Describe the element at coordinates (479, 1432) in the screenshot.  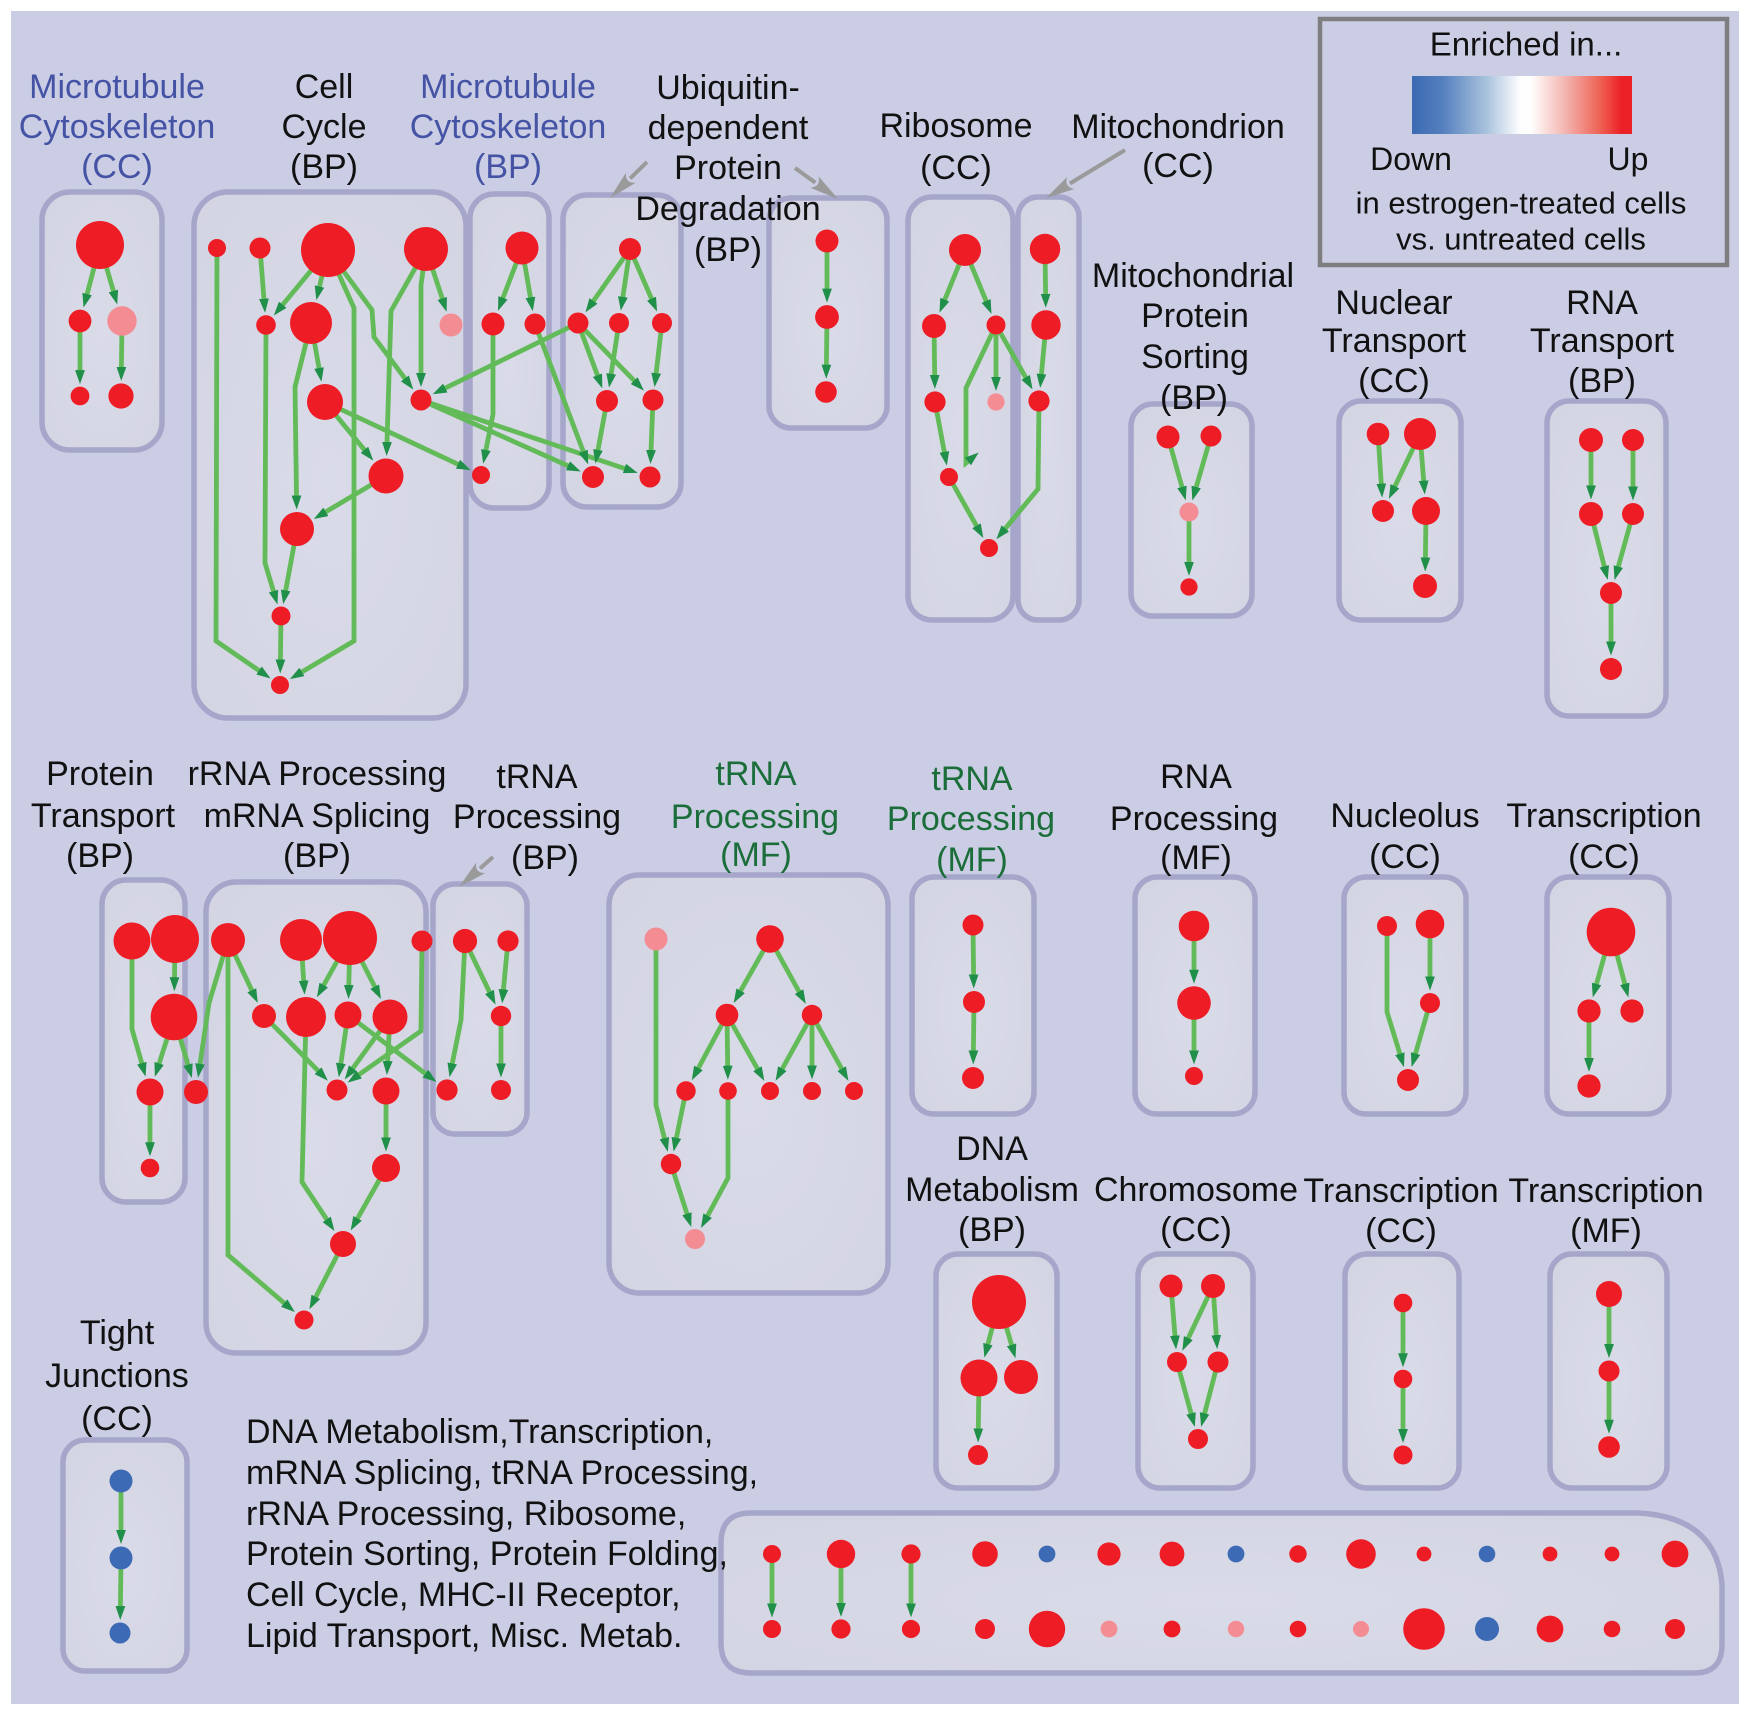
I see `svg-text: DNA Metabolism,Transcription,` at that location.